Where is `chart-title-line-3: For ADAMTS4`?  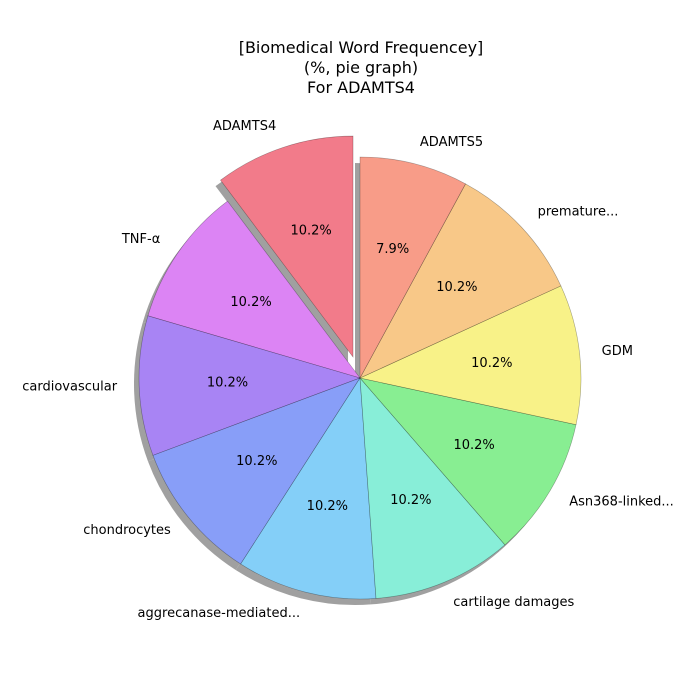 chart-title-line-3: For ADAMTS4 is located at coordinates (361, 87).